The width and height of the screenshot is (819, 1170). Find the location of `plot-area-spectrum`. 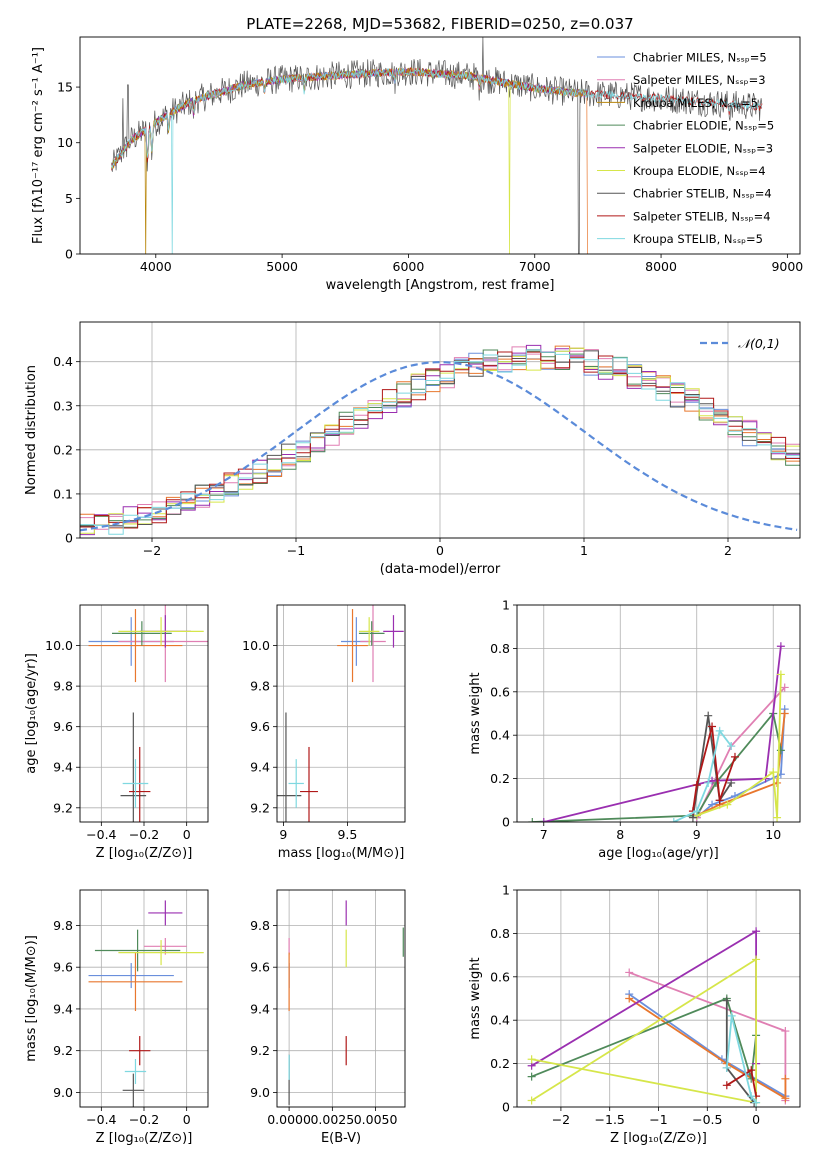

plot-area-spectrum is located at coordinates (437, 145).